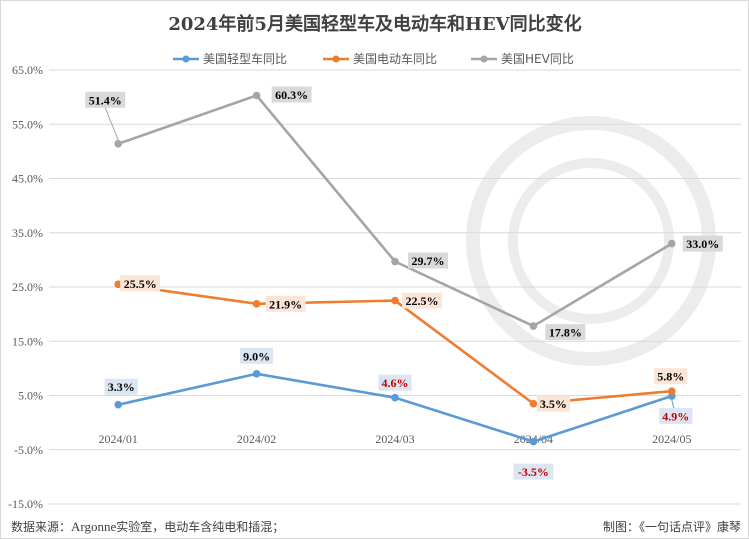 This screenshot has height=540, width=749. I want to click on footer-source-en: Argonne, so click(93, 526).